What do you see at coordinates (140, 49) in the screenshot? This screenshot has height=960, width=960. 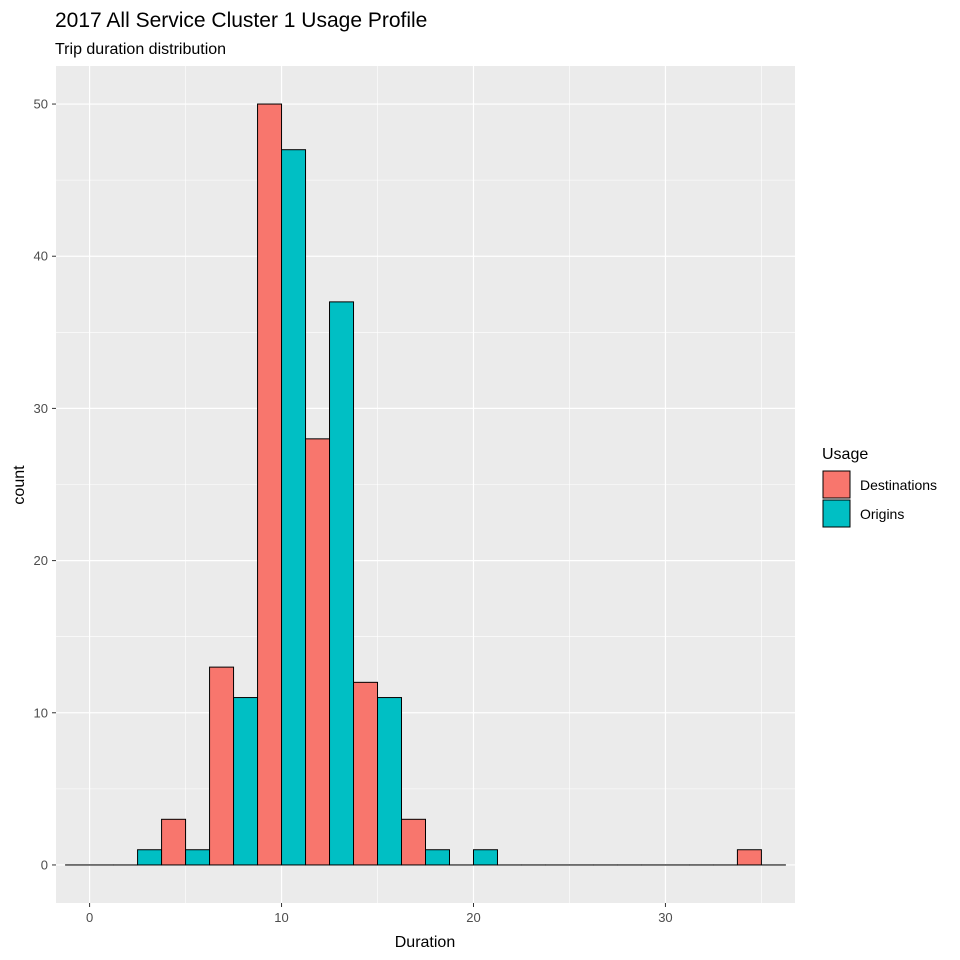 I see `chart-subtitle: Trip duration distribution` at bounding box center [140, 49].